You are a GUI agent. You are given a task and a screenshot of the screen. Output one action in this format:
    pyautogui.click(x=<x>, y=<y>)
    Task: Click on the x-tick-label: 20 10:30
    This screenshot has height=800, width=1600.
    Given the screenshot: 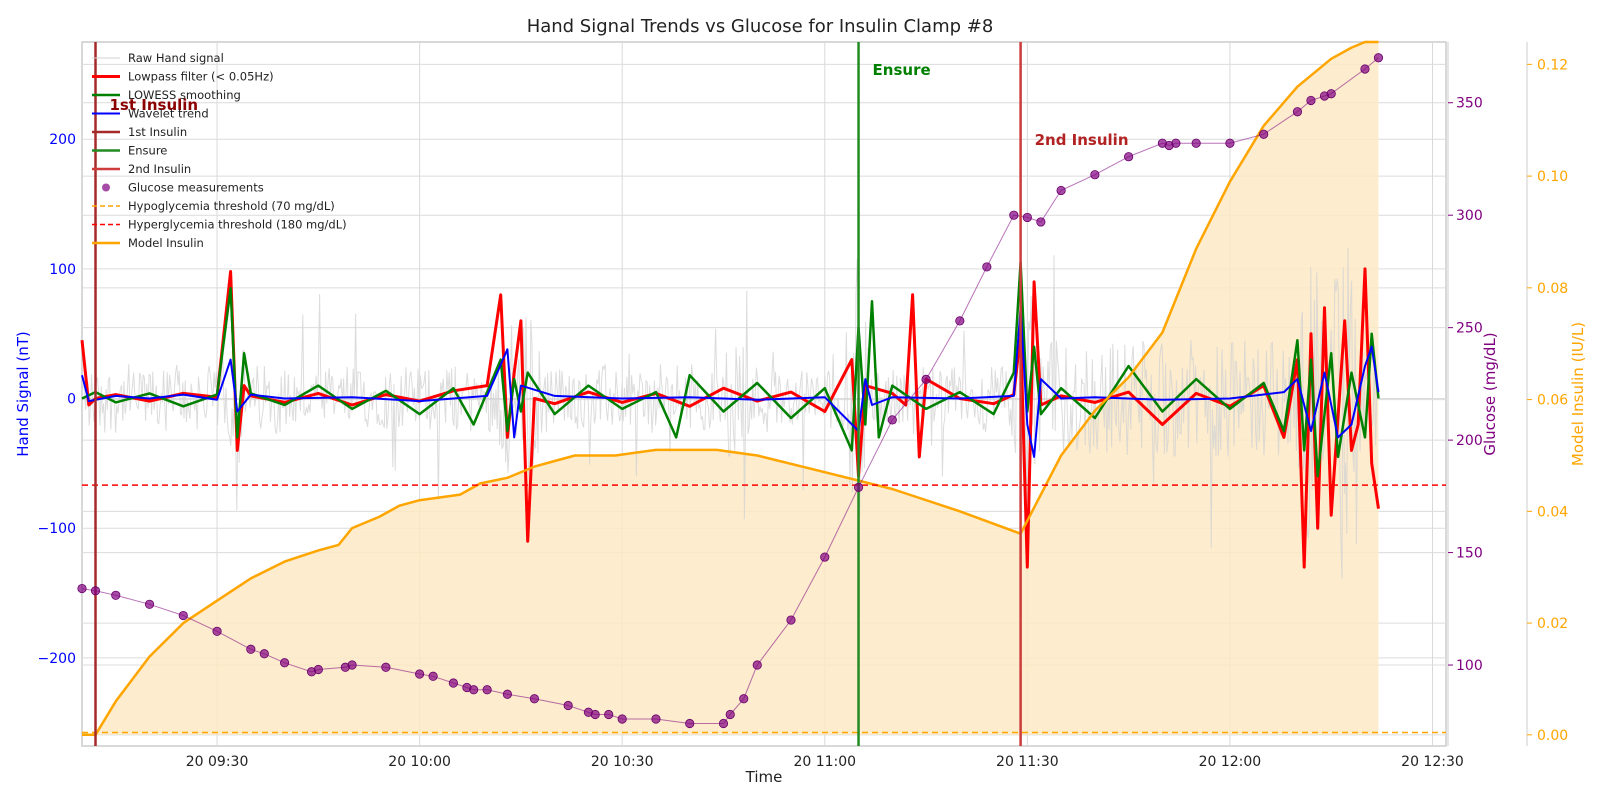 What is the action you would take?
    pyautogui.click(x=622, y=762)
    